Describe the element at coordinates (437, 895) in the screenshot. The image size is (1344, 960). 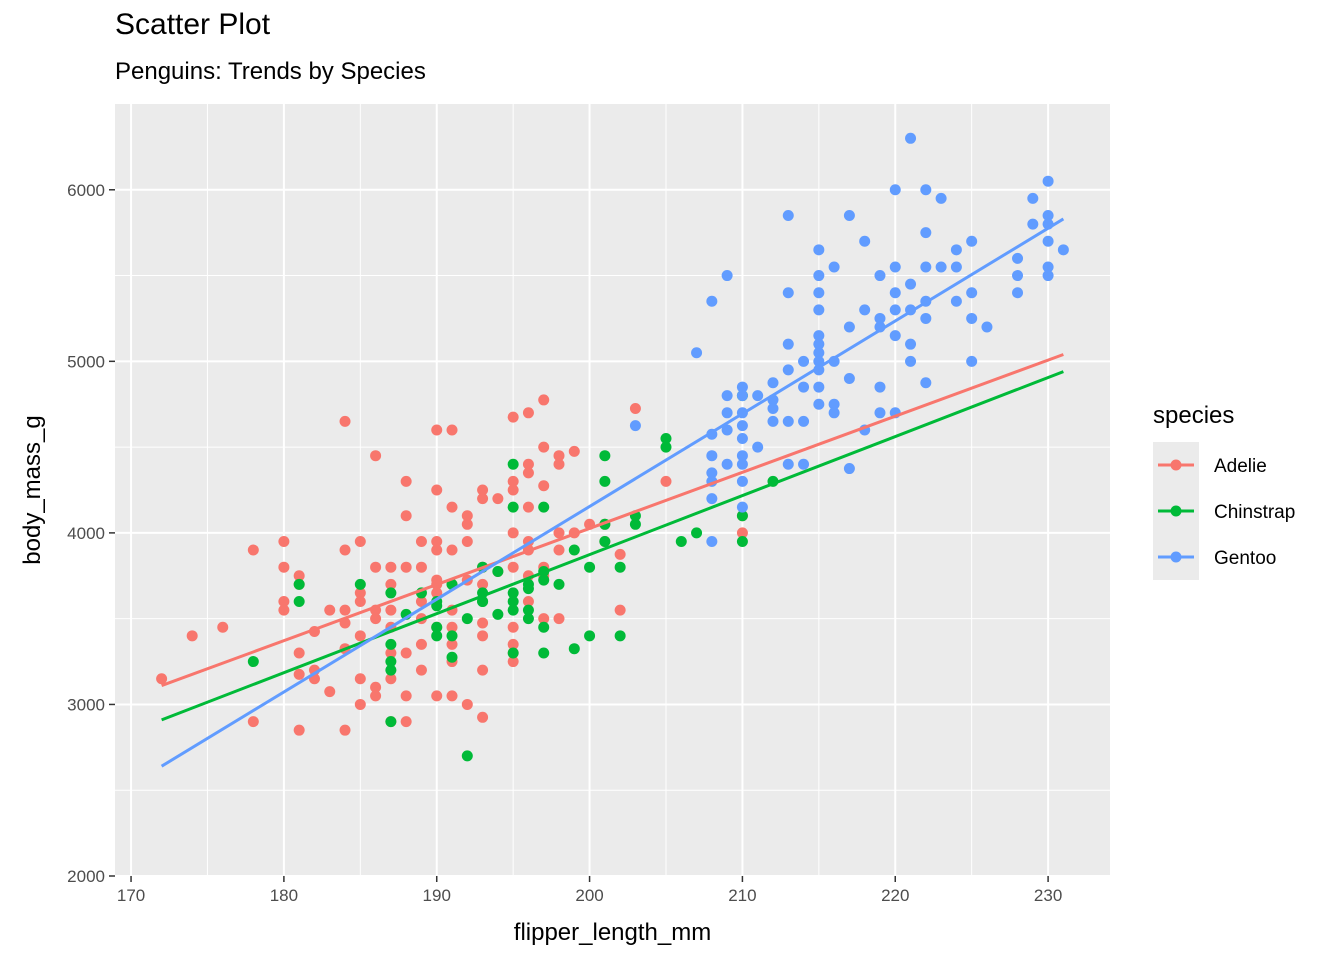
I see `x-tick-label: 190` at that location.